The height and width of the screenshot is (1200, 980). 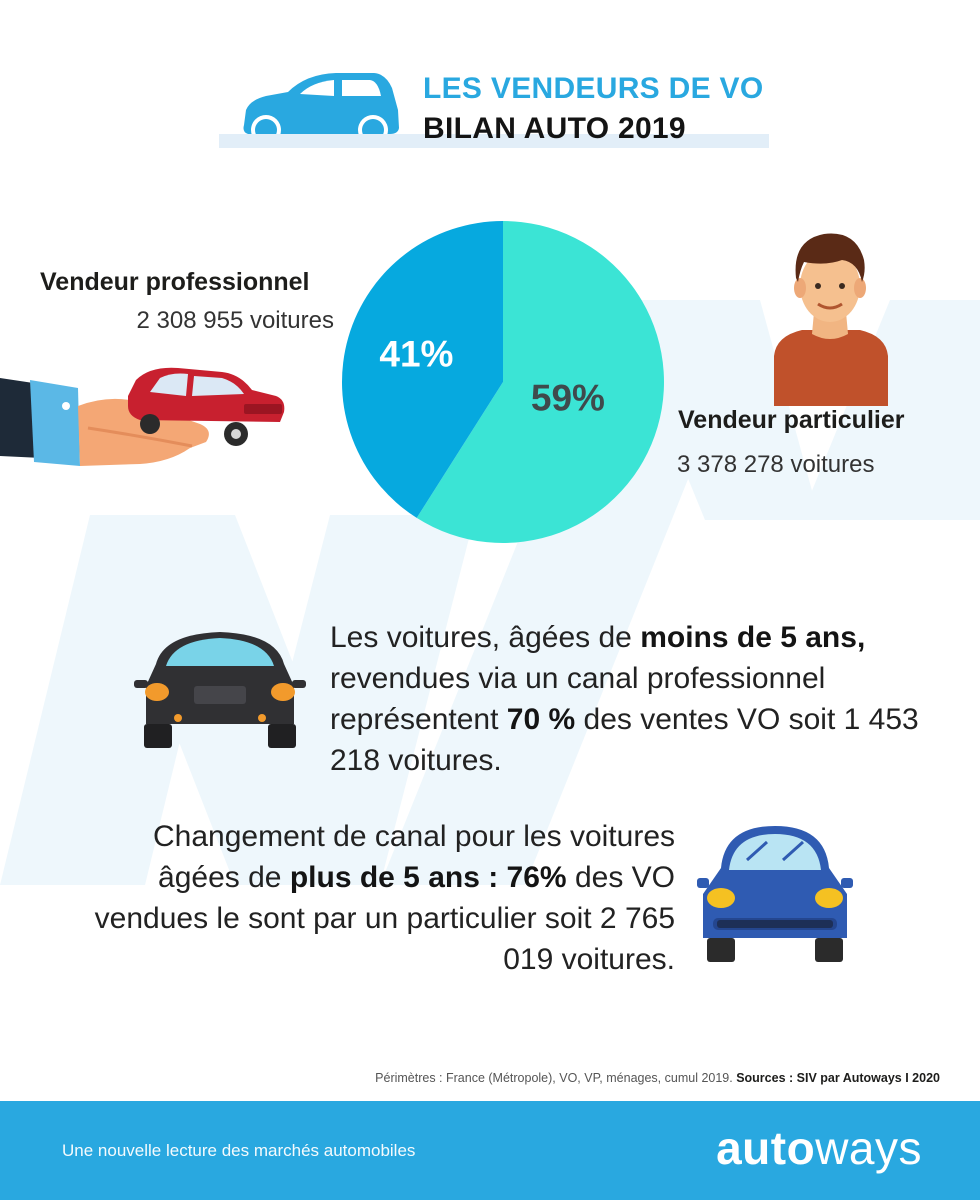 I want to click on pie-slice-professionnel, so click(x=422, y=369).